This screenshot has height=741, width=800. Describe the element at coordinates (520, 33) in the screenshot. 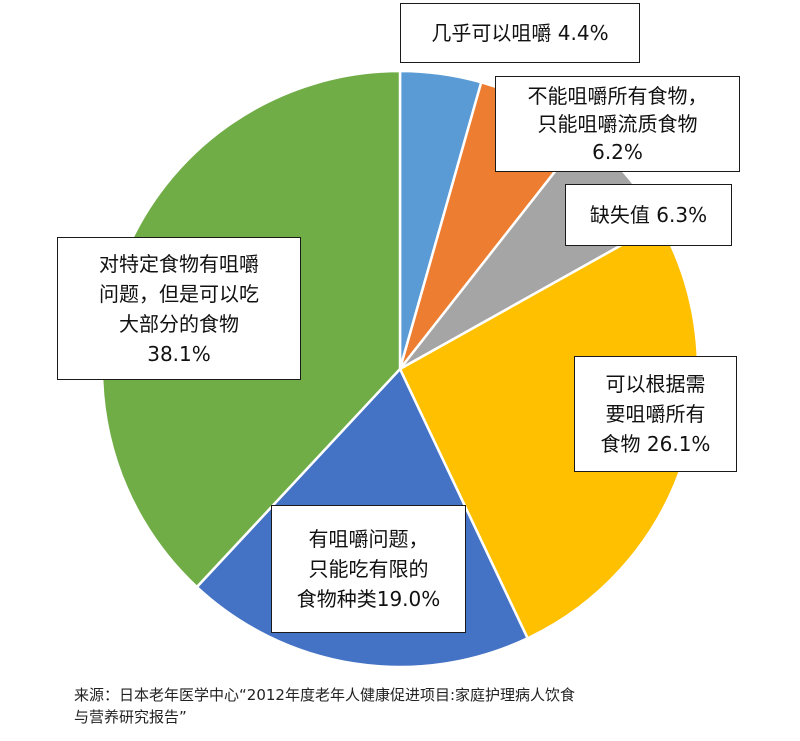

I see `label-almost-can-chew: 几乎可以咀嚼 4.4%` at that location.